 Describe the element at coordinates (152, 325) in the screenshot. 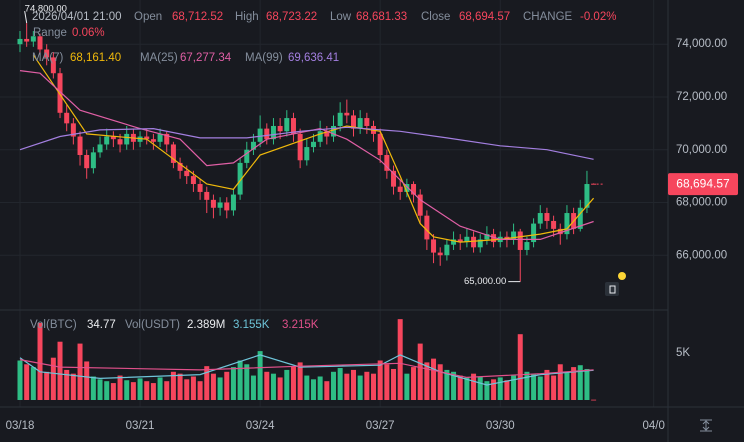

I see `vol-label: Vol(USDT)` at that location.